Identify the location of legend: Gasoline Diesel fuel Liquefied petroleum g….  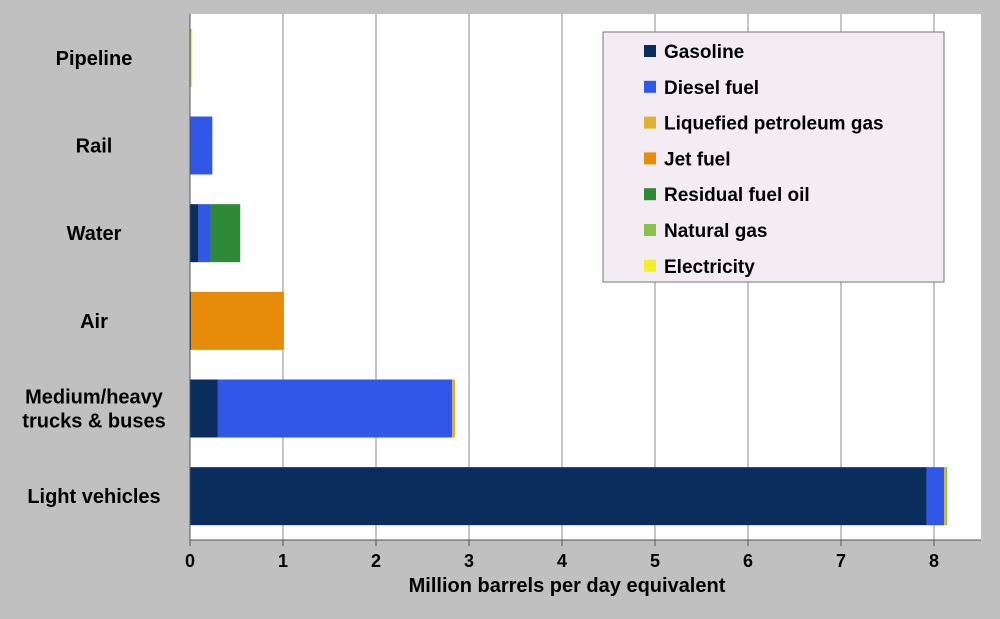
(773, 157).